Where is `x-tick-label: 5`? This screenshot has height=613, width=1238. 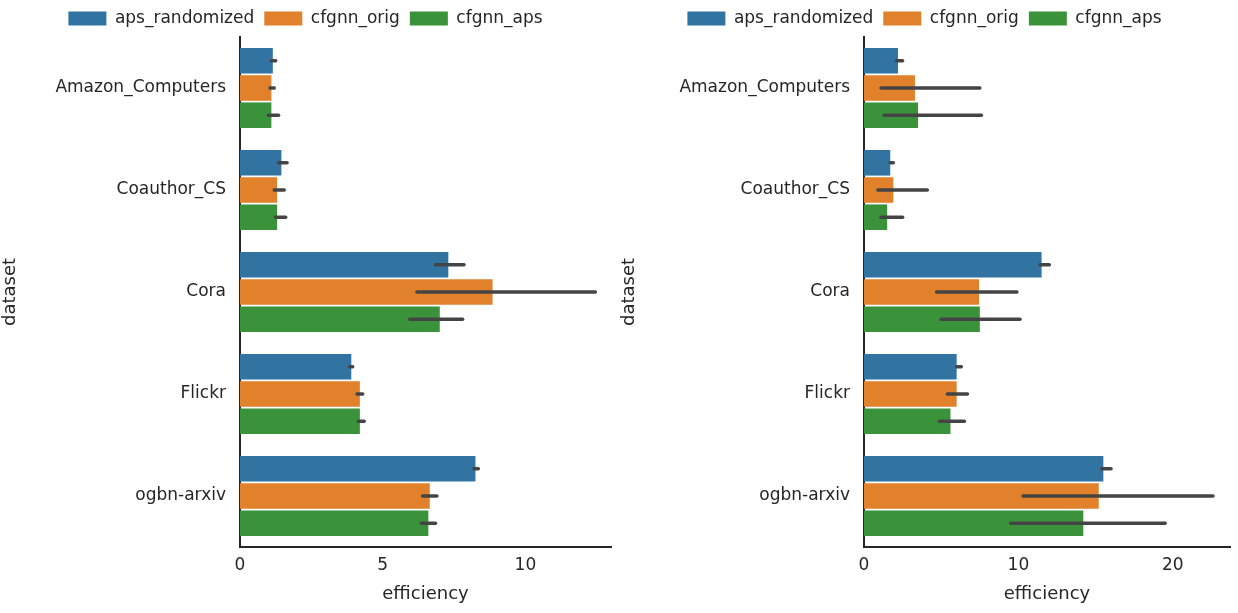 x-tick-label: 5 is located at coordinates (383, 563).